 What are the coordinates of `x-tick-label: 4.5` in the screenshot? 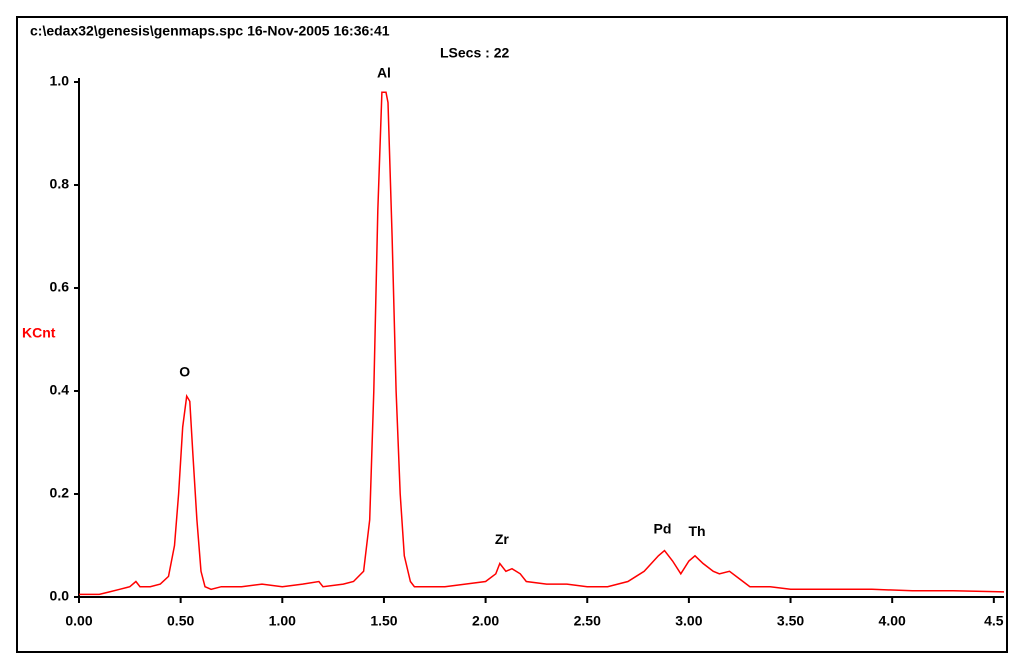 It's located at (994, 621).